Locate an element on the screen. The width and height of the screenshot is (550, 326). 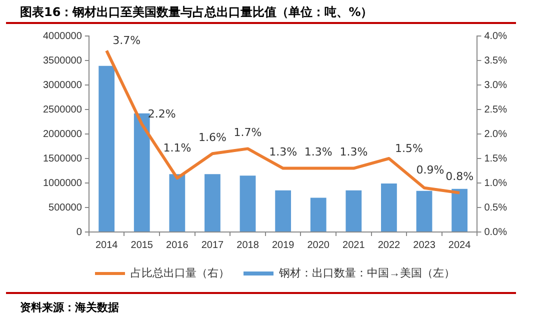
y-tick-label: 4000000 is located at coordinates (62, 36).